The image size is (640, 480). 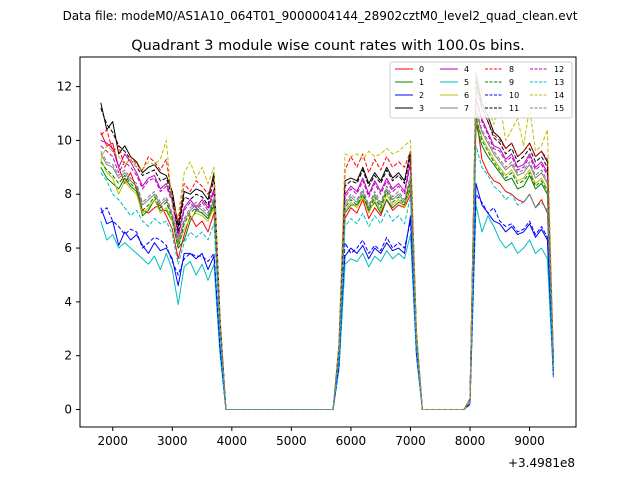 What do you see at coordinates (68, 194) in the screenshot?
I see `y-tick-label: 8` at bounding box center [68, 194].